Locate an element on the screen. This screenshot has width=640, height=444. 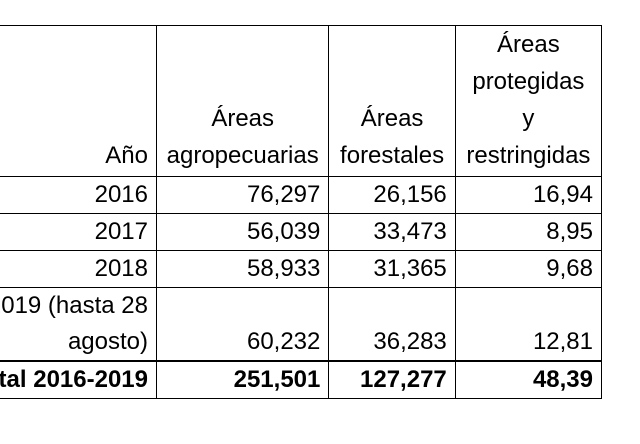
cell-year: 2019 (hasta 28 agosto) is located at coordinates (78, 324).